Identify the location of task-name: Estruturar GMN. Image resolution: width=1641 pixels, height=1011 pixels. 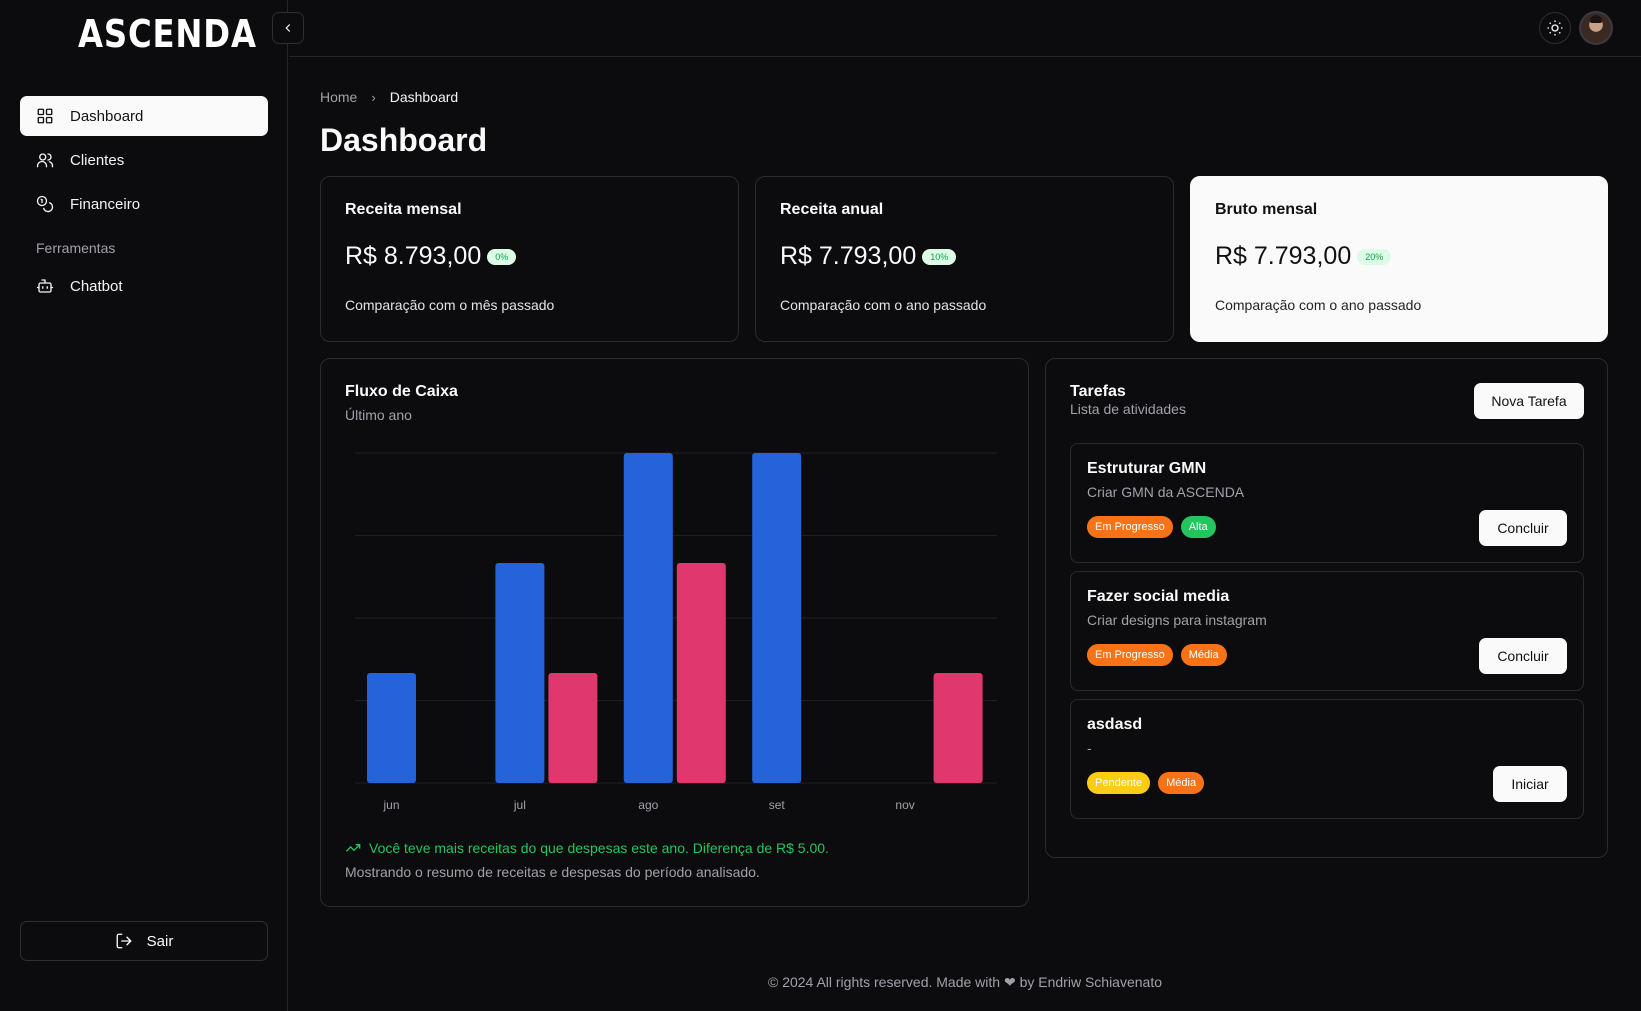
(1147, 468).